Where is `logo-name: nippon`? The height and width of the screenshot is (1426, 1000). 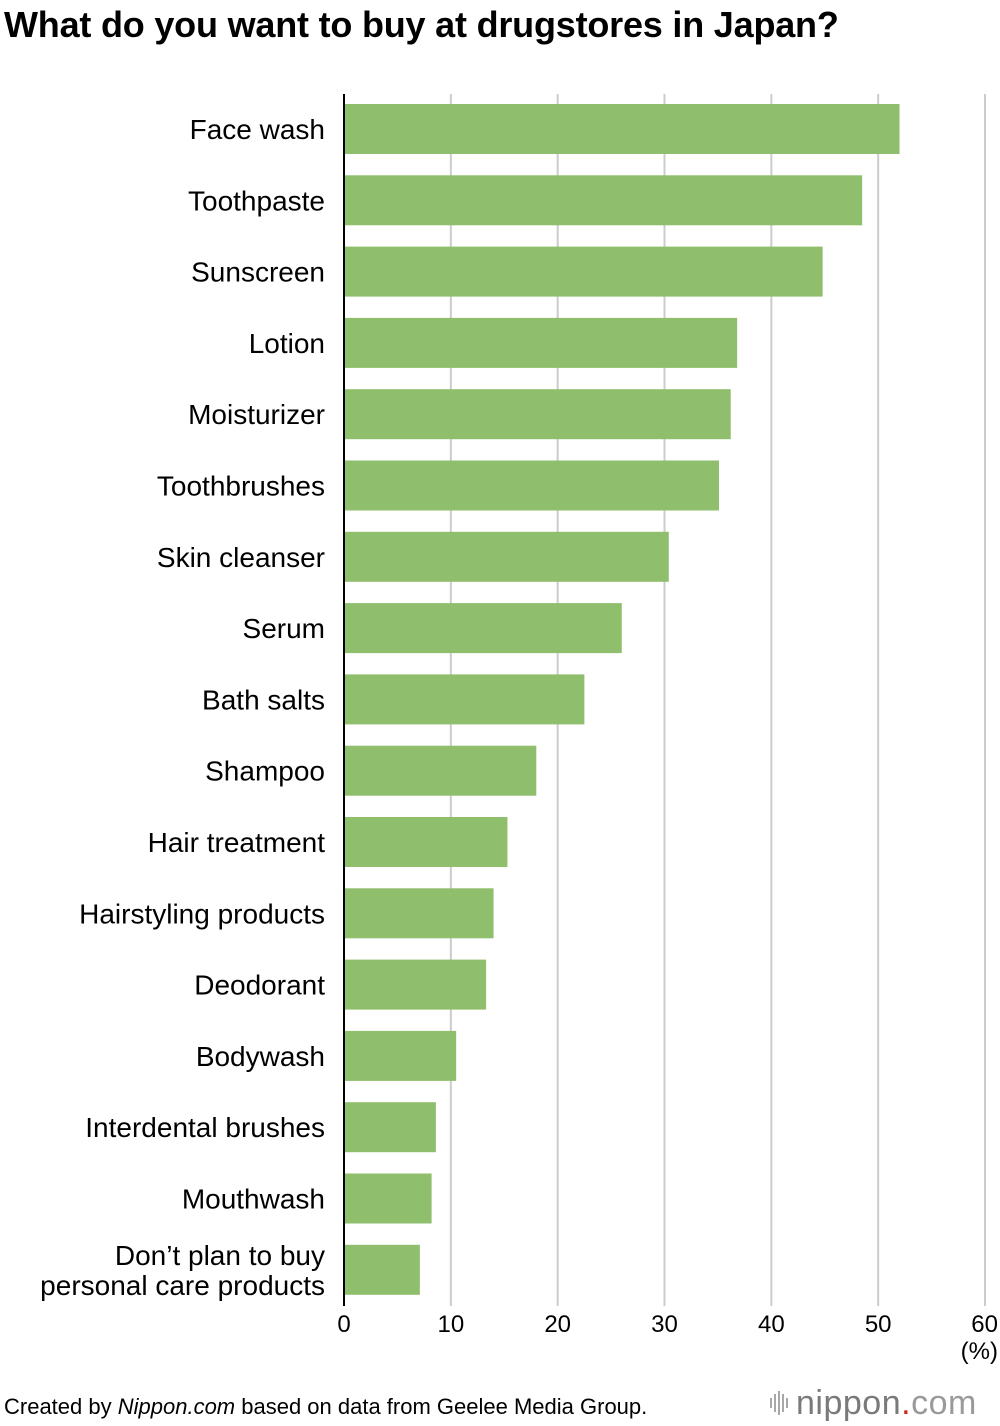 logo-name: nippon is located at coordinates (849, 1402).